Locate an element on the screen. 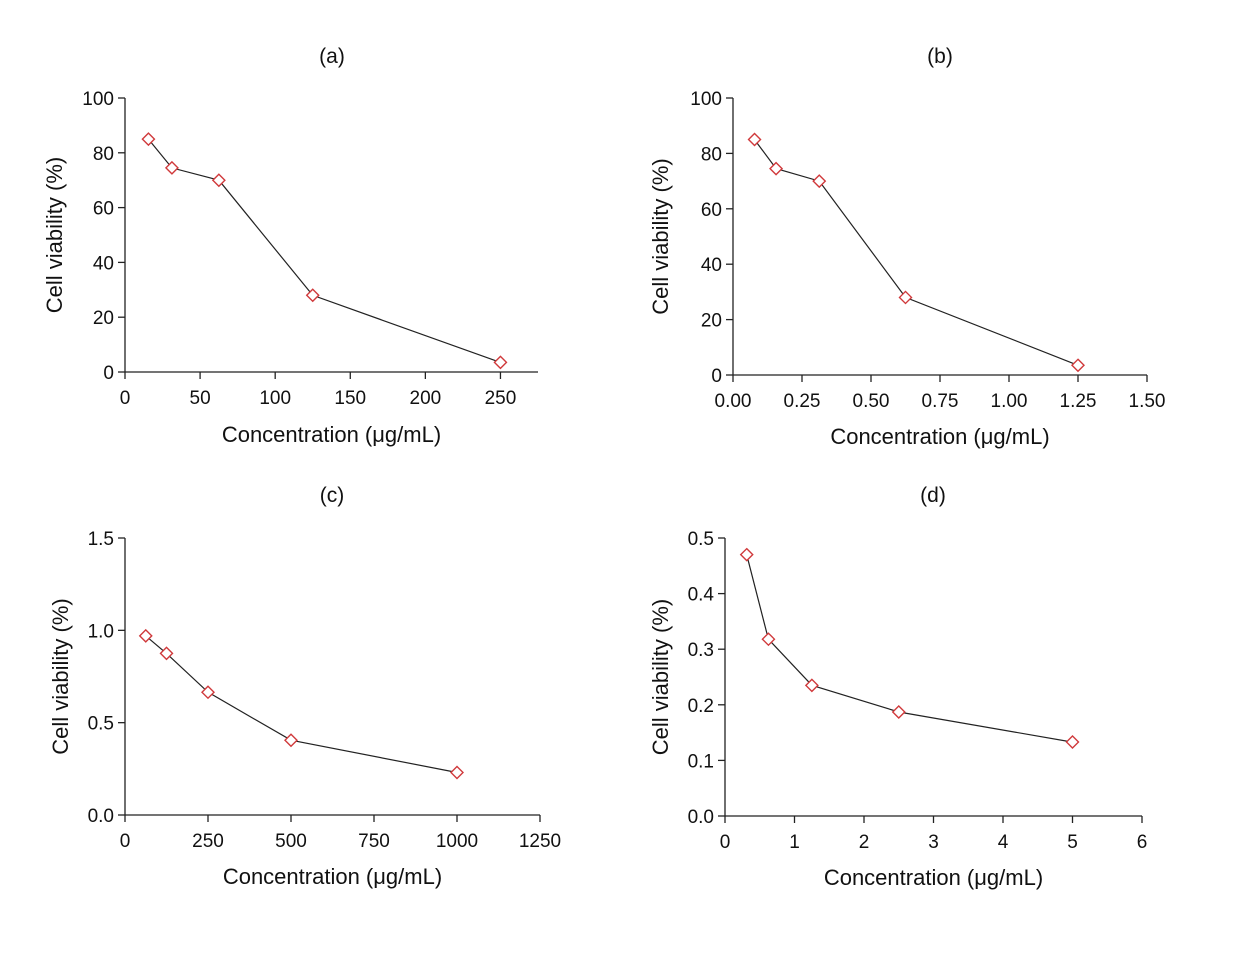  y-tick-label: 0.2 is located at coordinates (701, 706).